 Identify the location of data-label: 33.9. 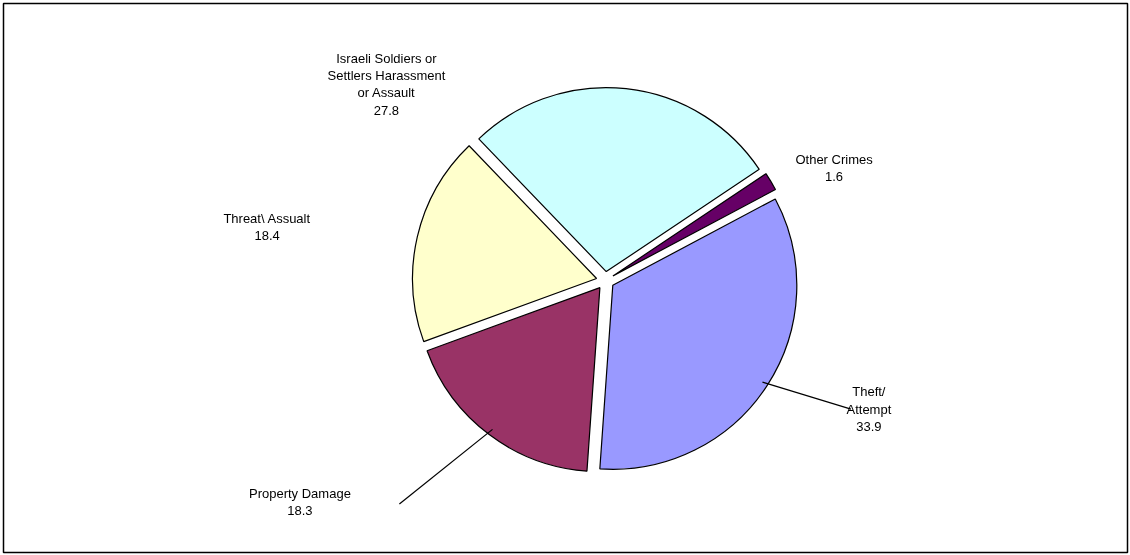
(869, 426).